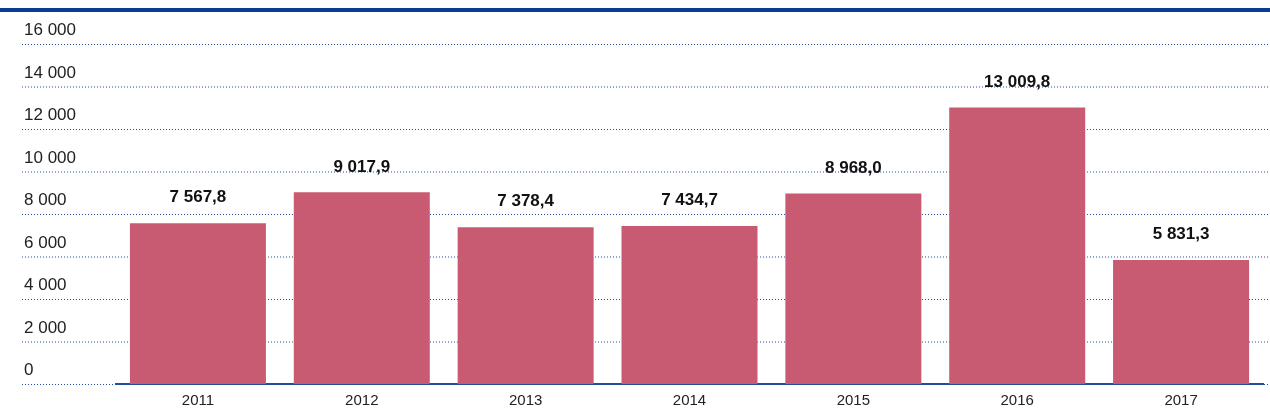 The width and height of the screenshot is (1270, 418). What do you see at coordinates (526, 201) in the screenshot?
I see `data-label: 7 378,4` at bounding box center [526, 201].